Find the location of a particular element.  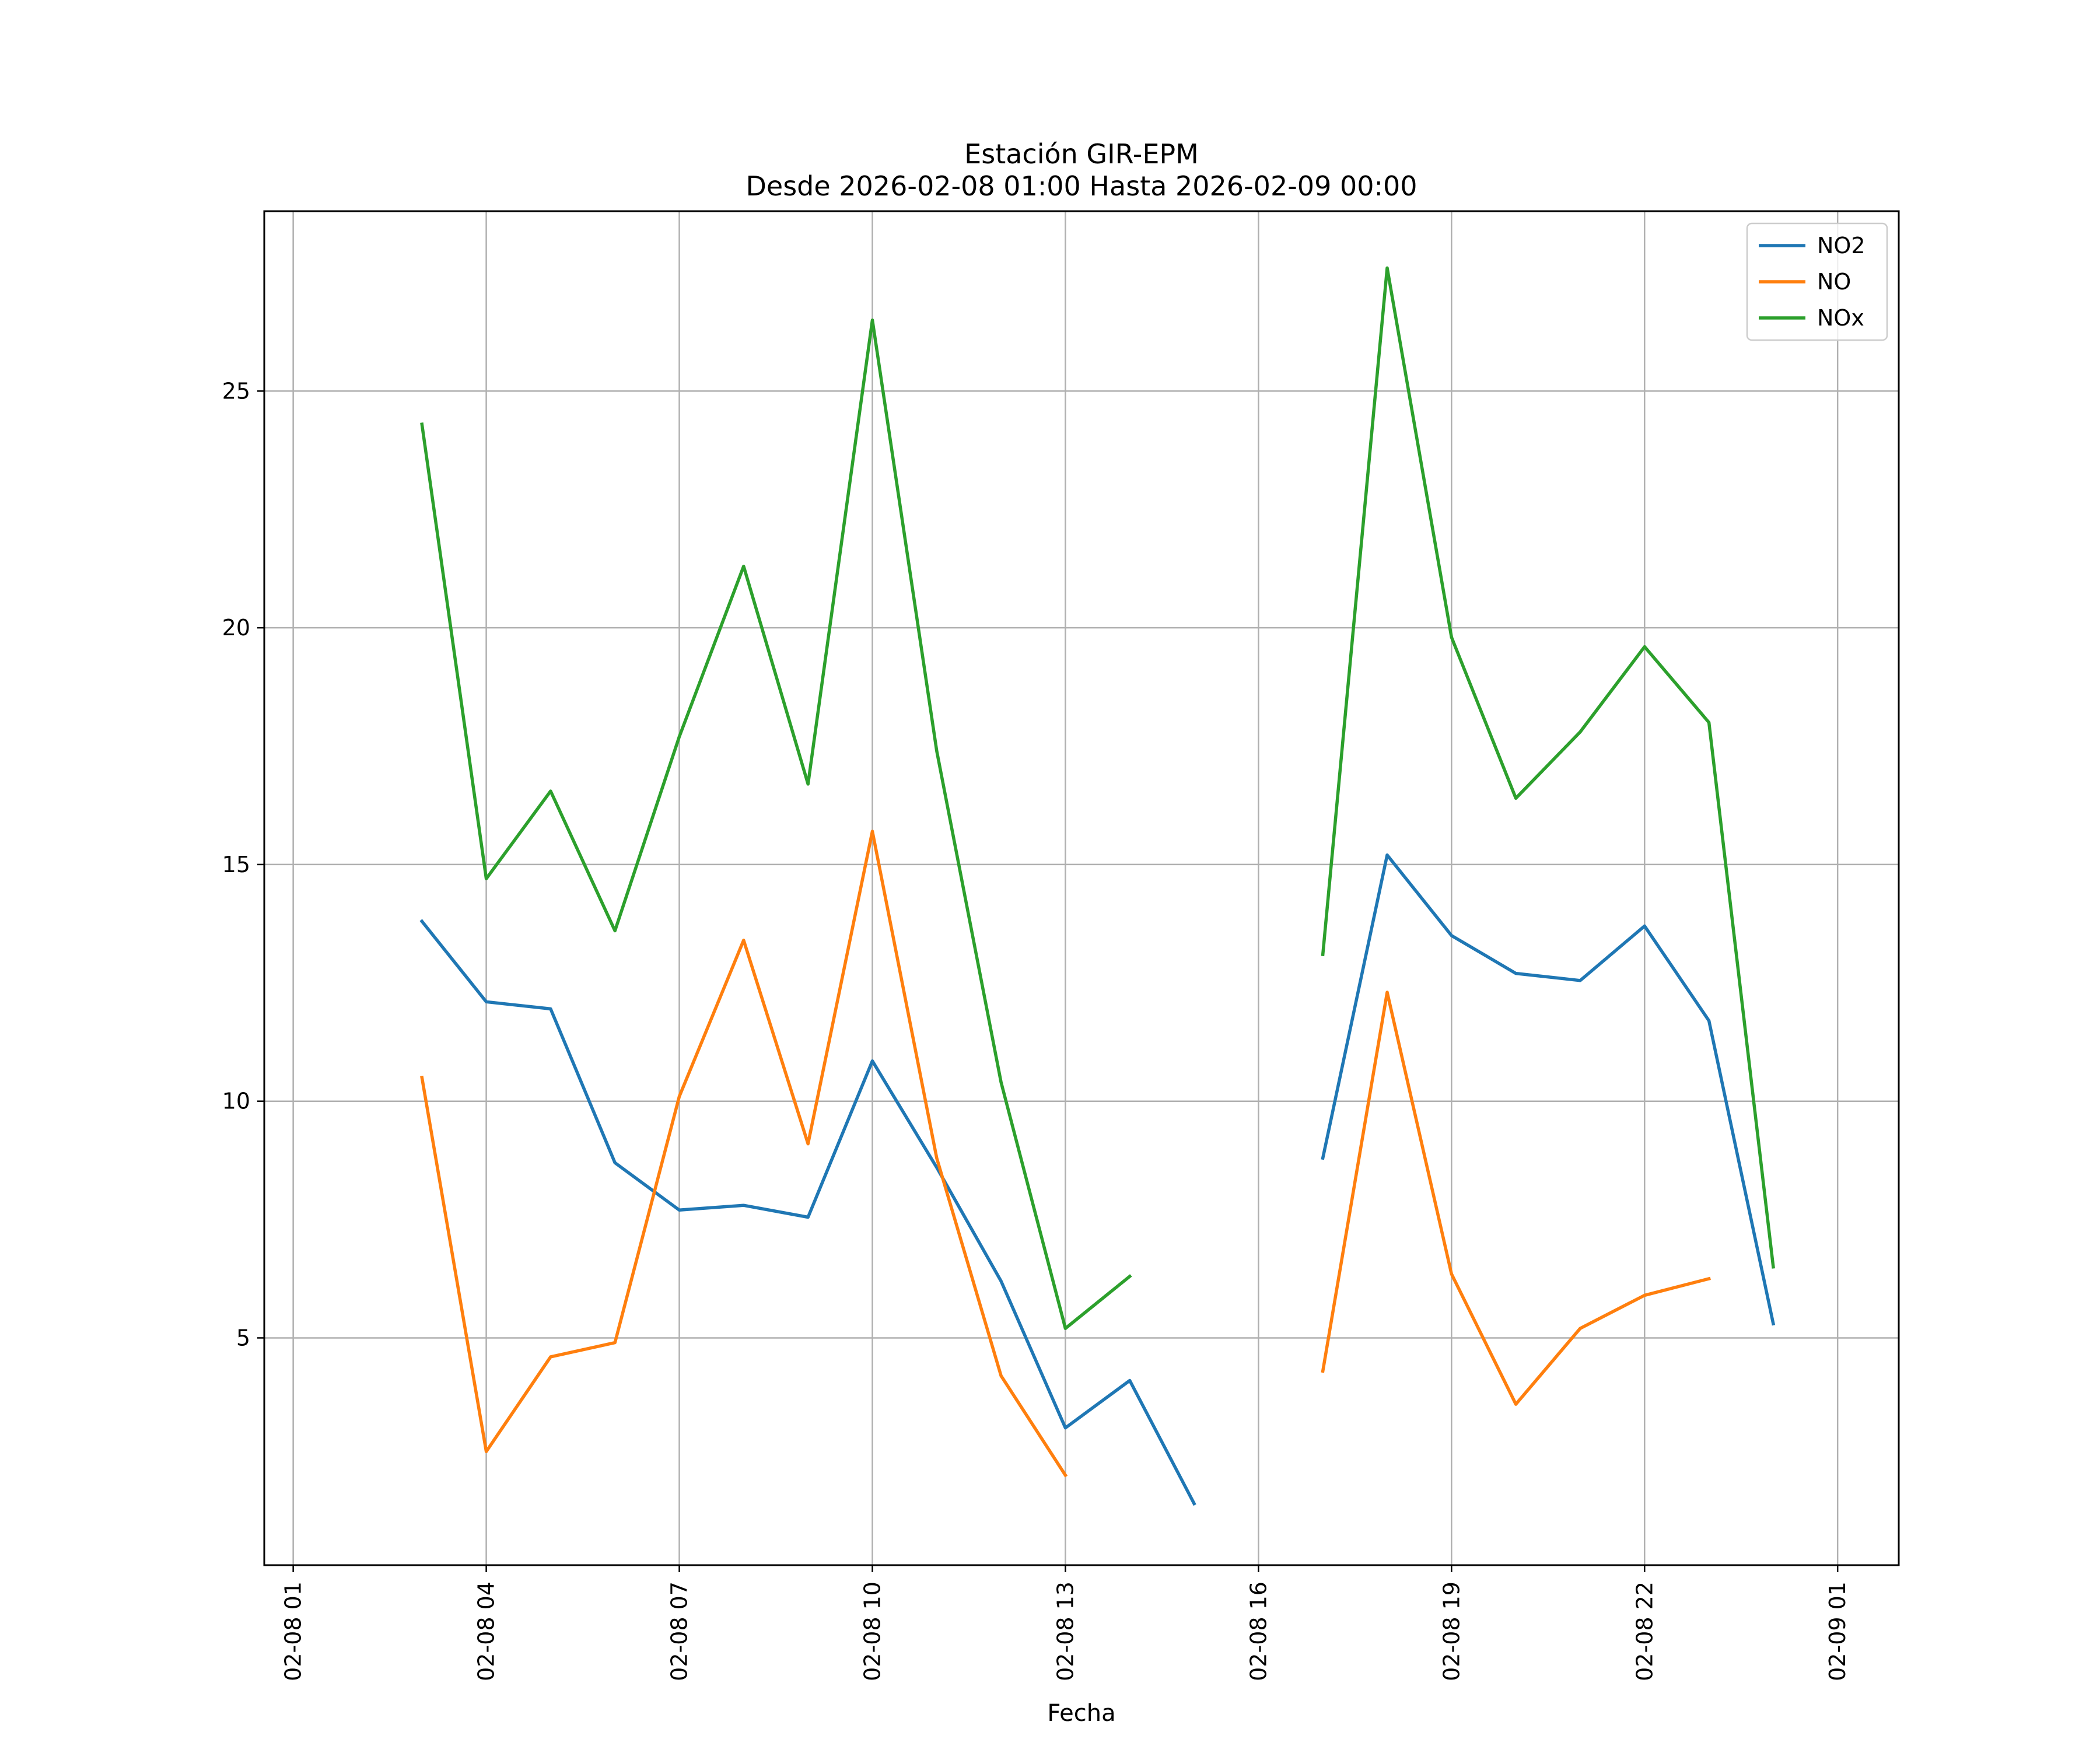

legend: NO2 NO NOx is located at coordinates (1817, 281).